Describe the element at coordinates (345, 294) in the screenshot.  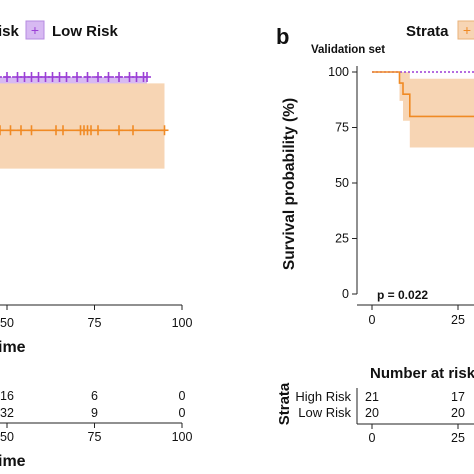
I see `panel-b-y-tick-label-0: 0` at that location.